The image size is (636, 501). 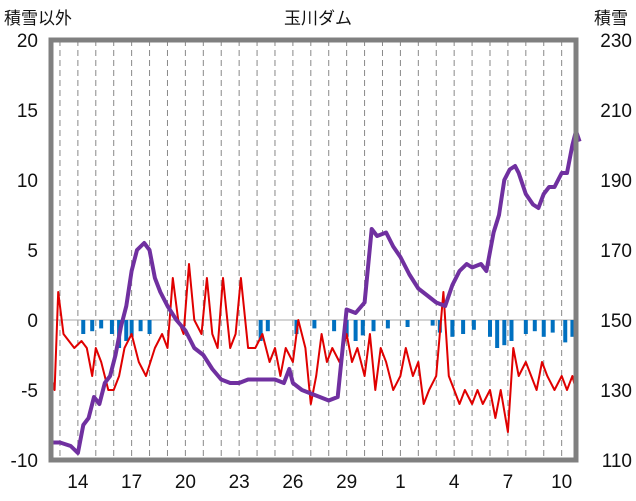 What do you see at coordinates (292, 482) in the screenshot?
I see `x-tick-label: 26` at bounding box center [292, 482].